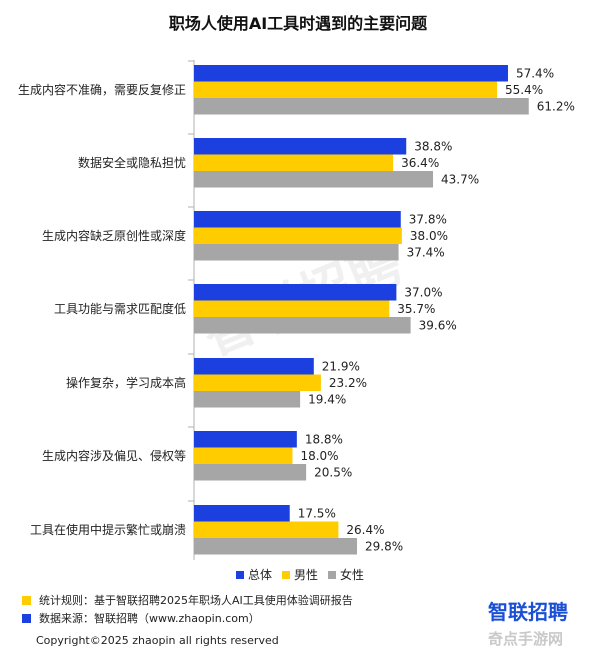 Image resolution: width=596 pixels, height=656 pixels. Describe the element at coordinates (149, 618) in the screenshot. I see `note-source-text: 数据来源：智联招聘（www.zhaopin.com）` at that location.